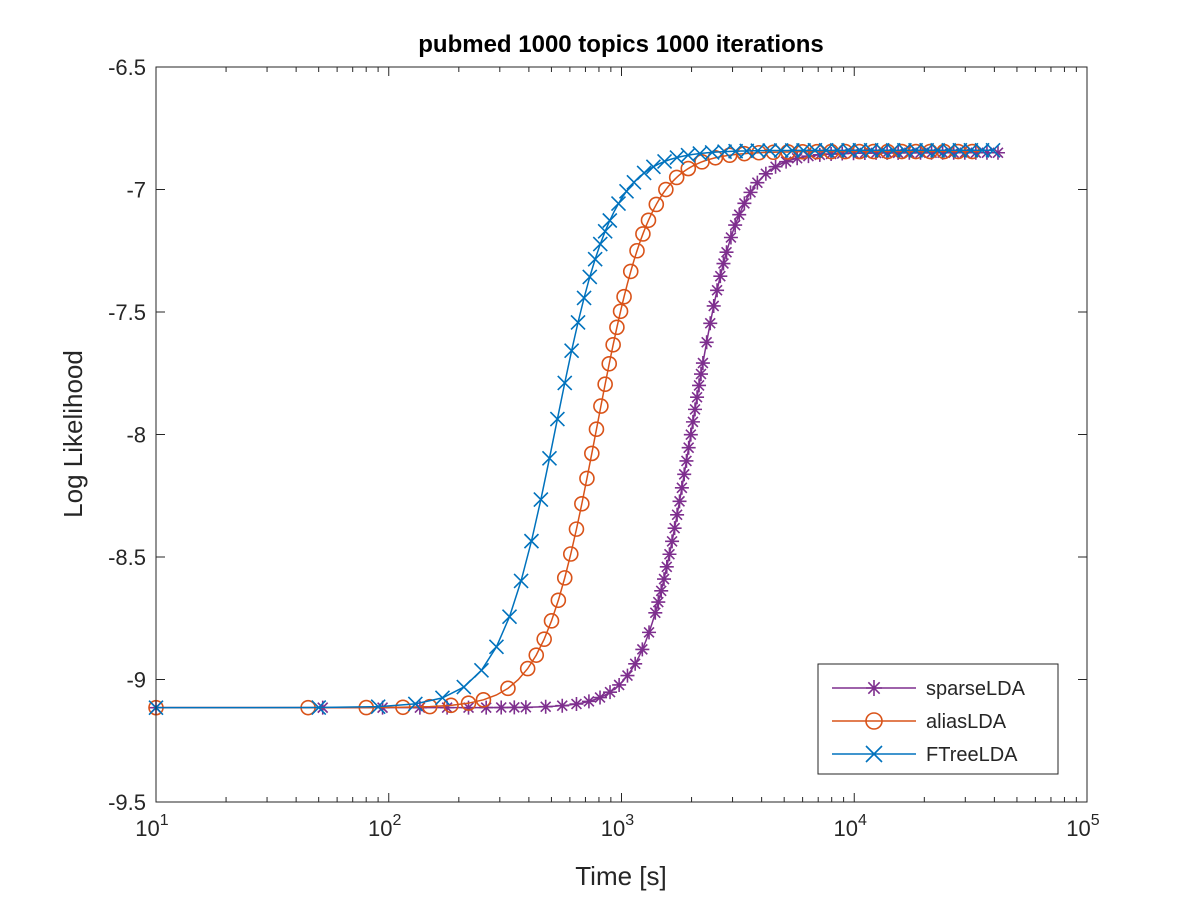 The width and height of the screenshot is (1200, 905). What do you see at coordinates (976, 689) in the screenshot?
I see `legend-label: sparseLDA` at bounding box center [976, 689].